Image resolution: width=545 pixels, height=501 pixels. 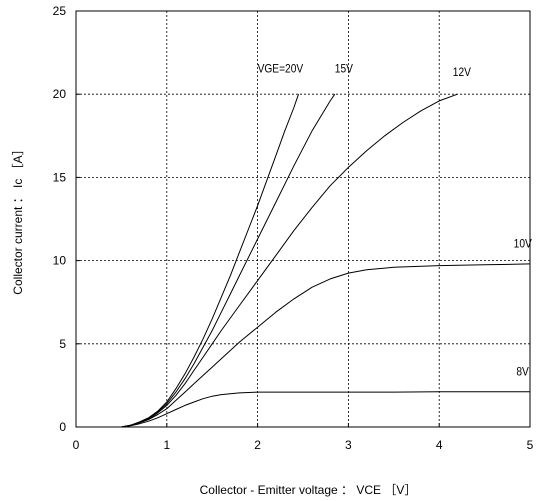 What do you see at coordinates (348, 445) in the screenshot?
I see `x-tick-label: 3` at bounding box center [348, 445].